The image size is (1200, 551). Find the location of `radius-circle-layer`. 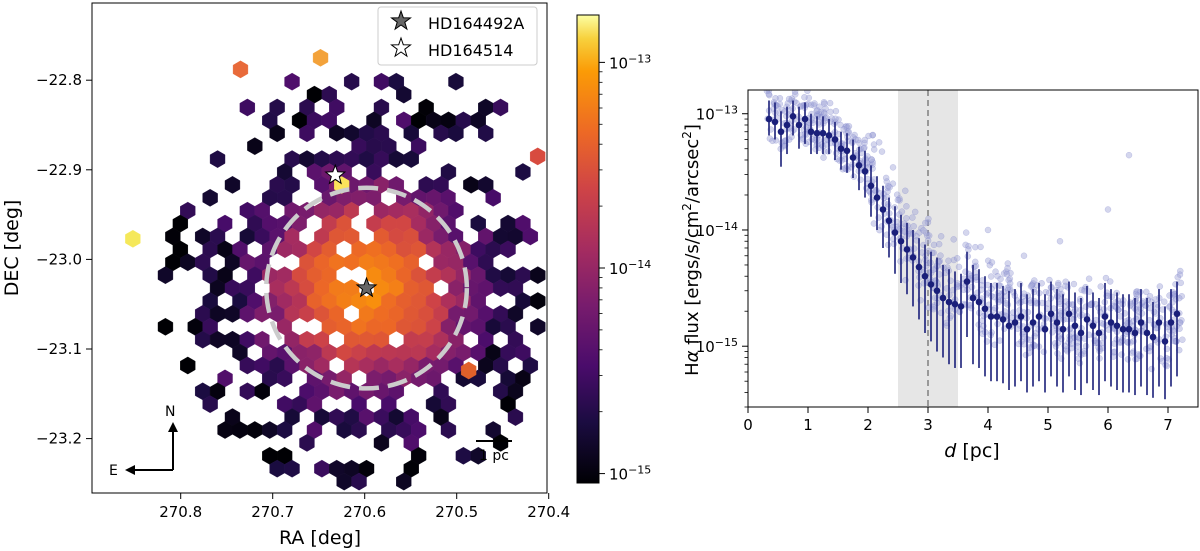

radius-circle-layer is located at coordinates (367, 288).